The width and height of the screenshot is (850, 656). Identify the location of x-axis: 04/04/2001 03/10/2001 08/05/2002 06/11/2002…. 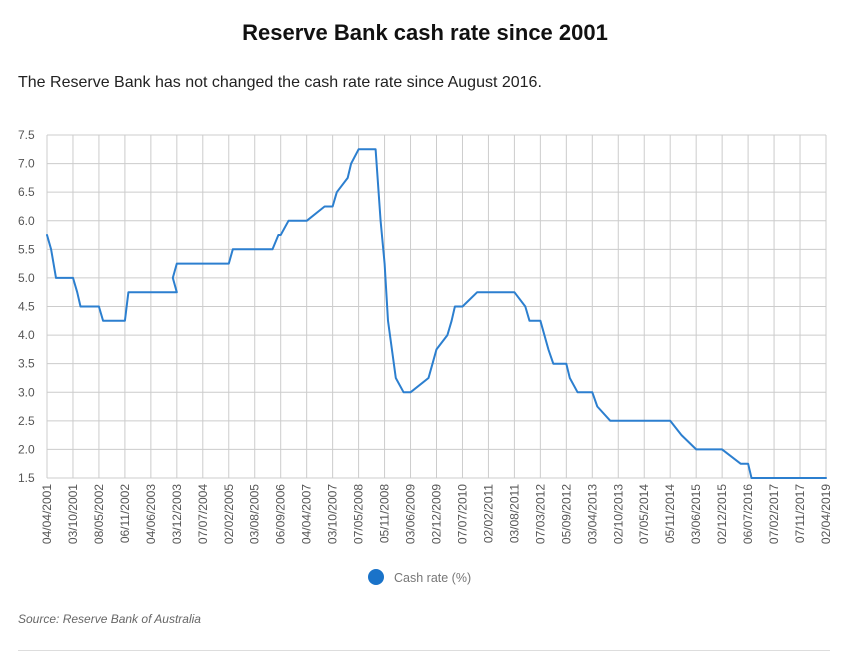
(436, 514).